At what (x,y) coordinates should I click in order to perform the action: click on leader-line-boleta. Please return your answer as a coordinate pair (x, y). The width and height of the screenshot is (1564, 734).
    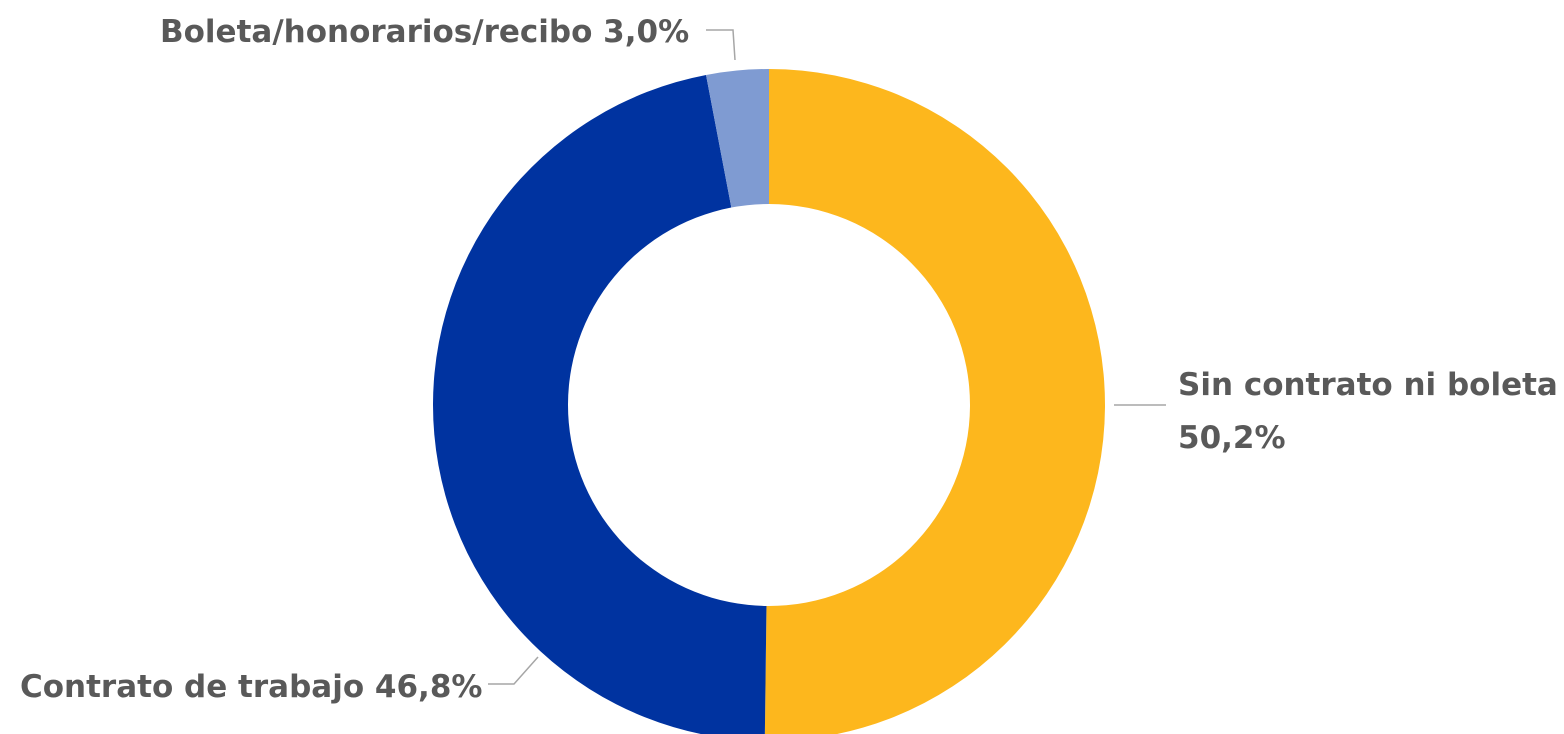
    Looking at the image, I should click on (721, 45).